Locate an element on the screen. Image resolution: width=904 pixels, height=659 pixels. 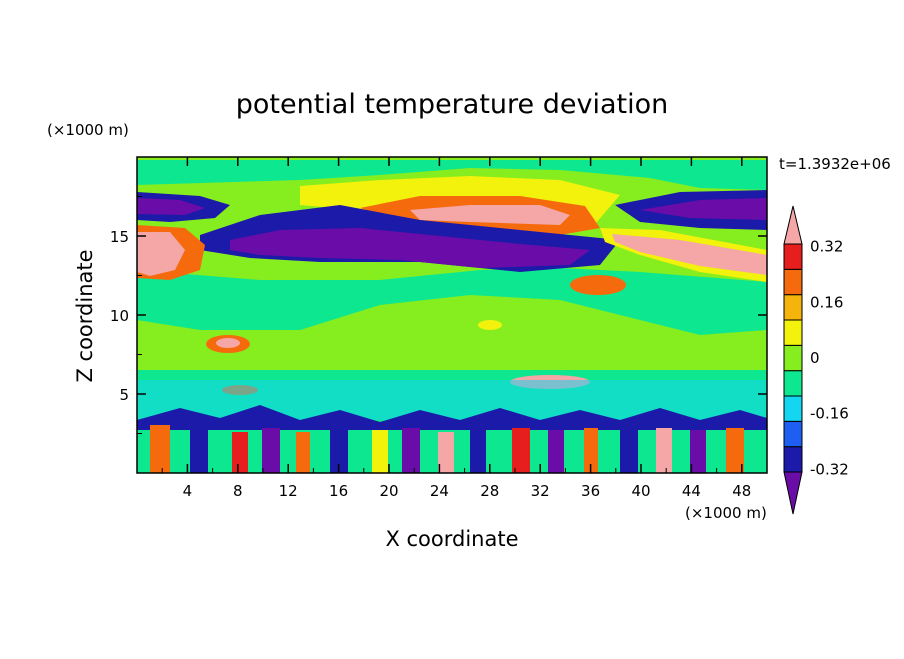
right-purple-cap is located at coordinates (703, 209).